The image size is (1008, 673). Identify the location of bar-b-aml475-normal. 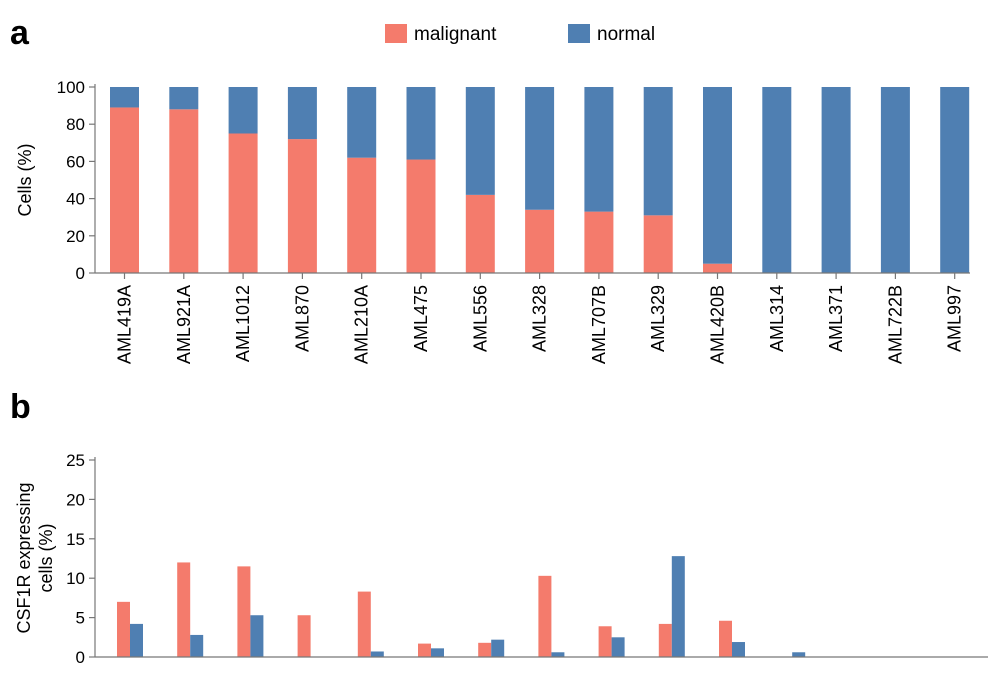
(437, 652).